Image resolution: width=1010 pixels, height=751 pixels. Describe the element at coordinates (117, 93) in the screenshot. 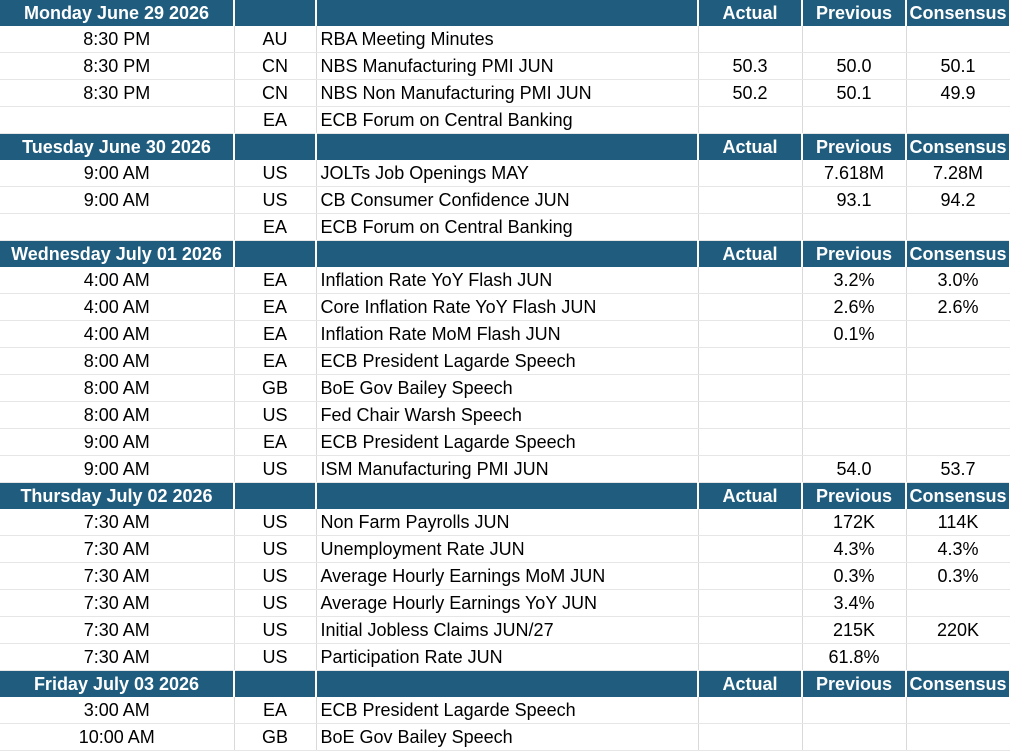

I see `event-time: 8:30 PM` at that location.